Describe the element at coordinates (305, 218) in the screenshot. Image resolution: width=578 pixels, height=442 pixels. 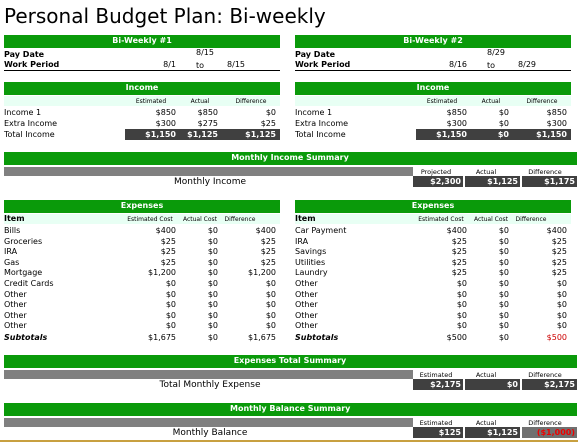
I see `column-header: Item` at that location.